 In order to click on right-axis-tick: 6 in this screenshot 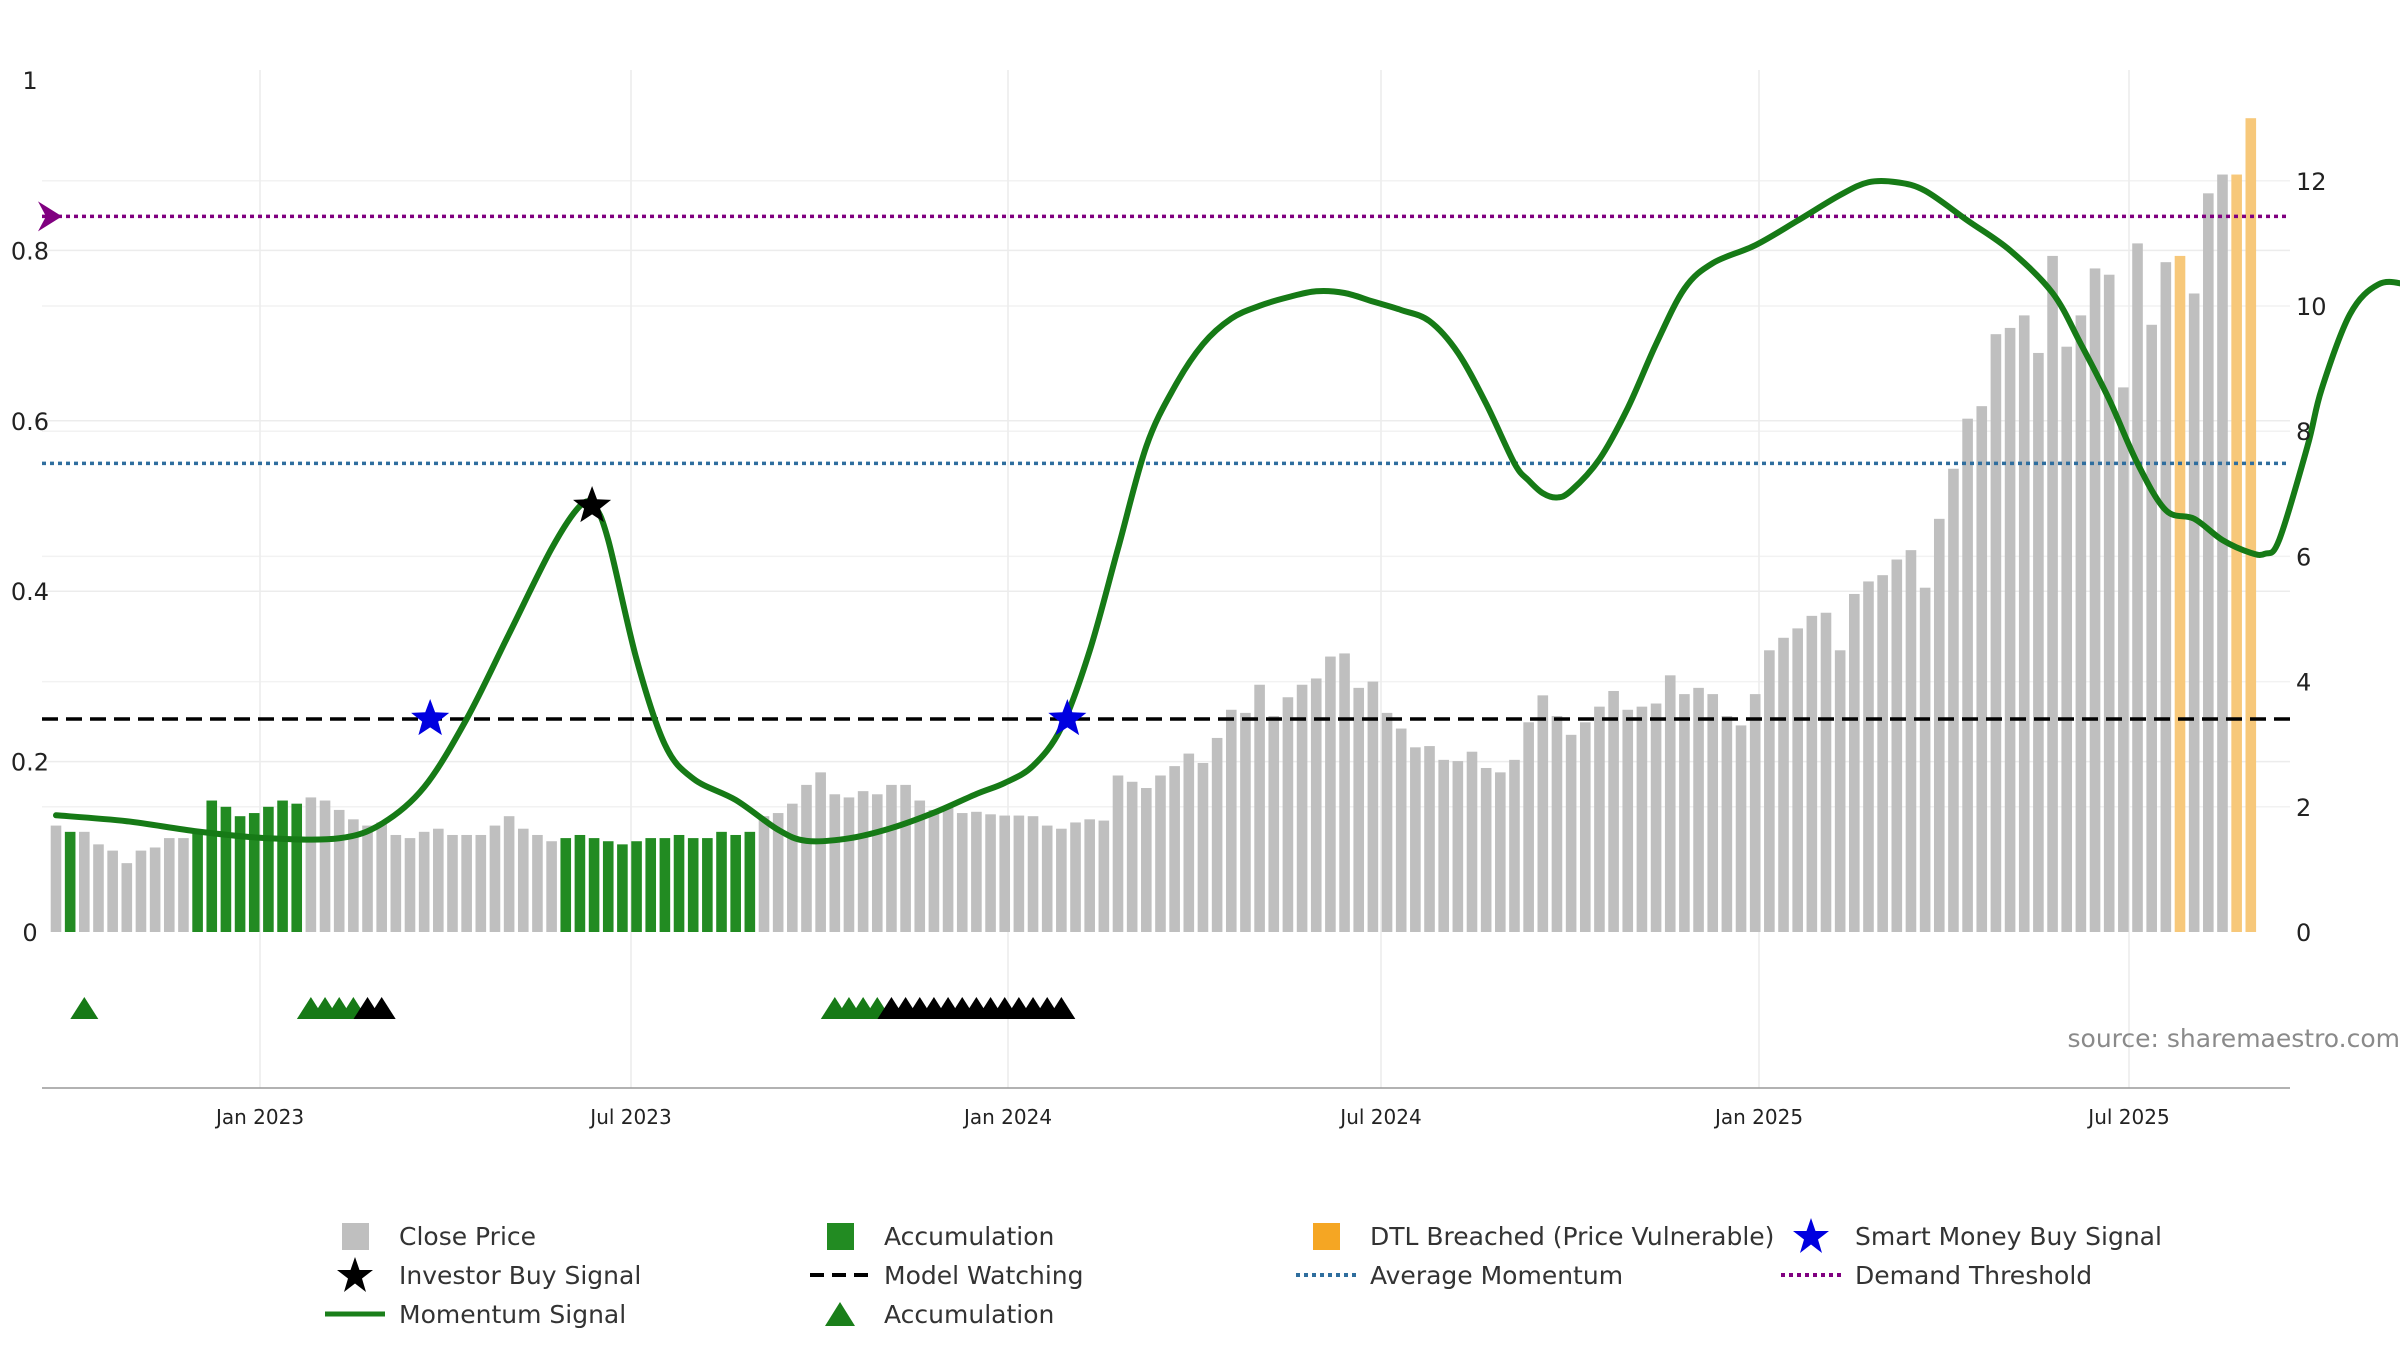, I will do `click(2303, 557)`.